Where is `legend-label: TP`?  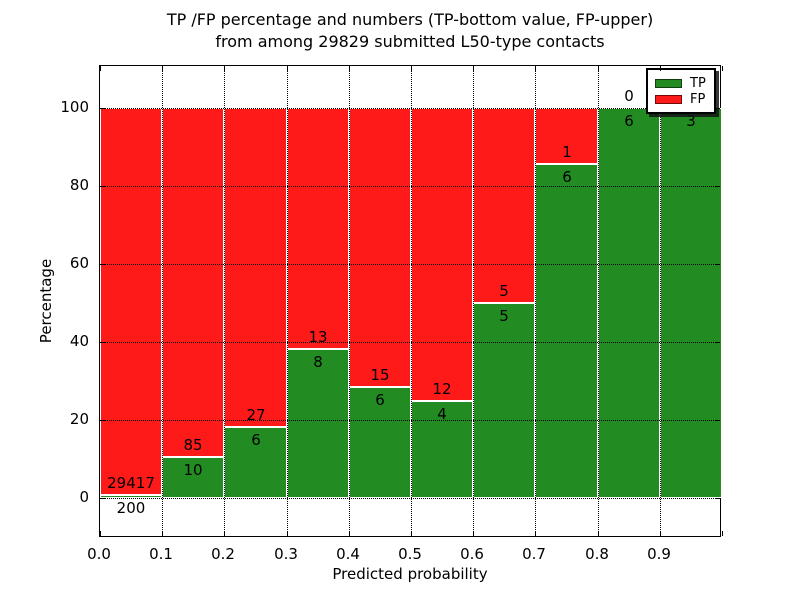
legend-label: TP is located at coordinates (698, 83).